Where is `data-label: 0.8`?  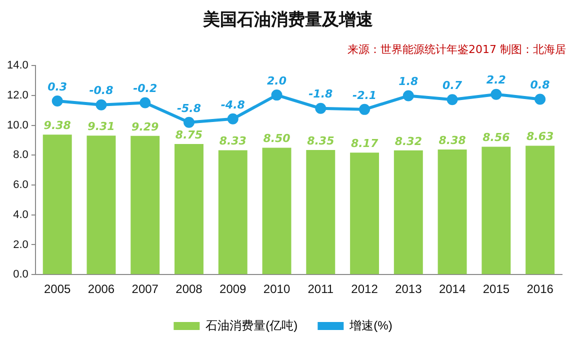
data-label: 0.8 is located at coordinates (540, 85).